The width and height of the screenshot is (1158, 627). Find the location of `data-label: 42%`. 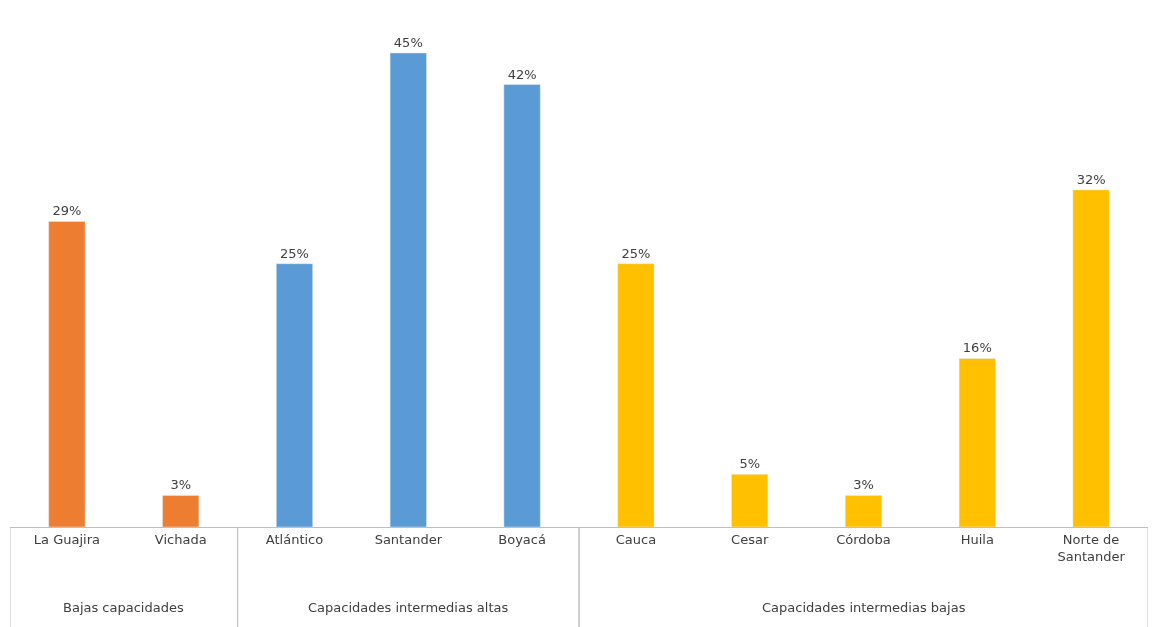

data-label: 42% is located at coordinates (522, 74).